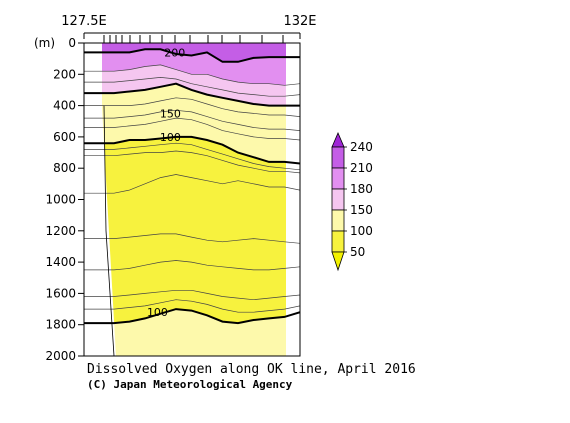  What do you see at coordinates (60, 262) in the screenshot?
I see `y-tick-label: 1400` at bounding box center [60, 262].